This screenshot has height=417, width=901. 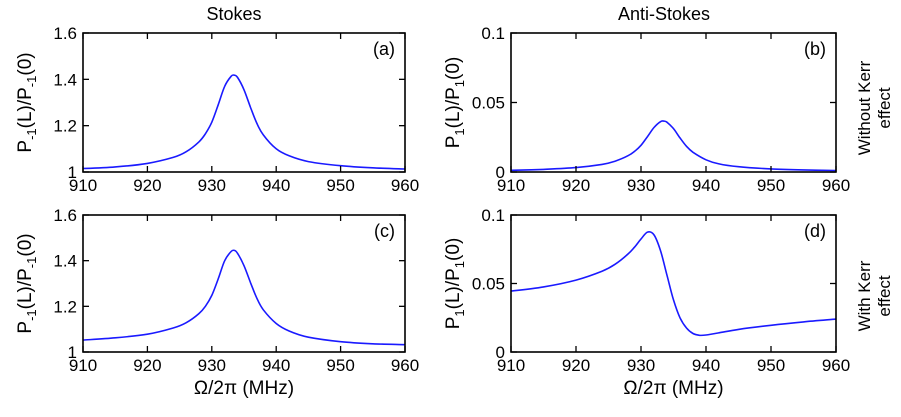 I want to click on row-label-without-kerr: Without Kerr effect, so click(x=874, y=107).